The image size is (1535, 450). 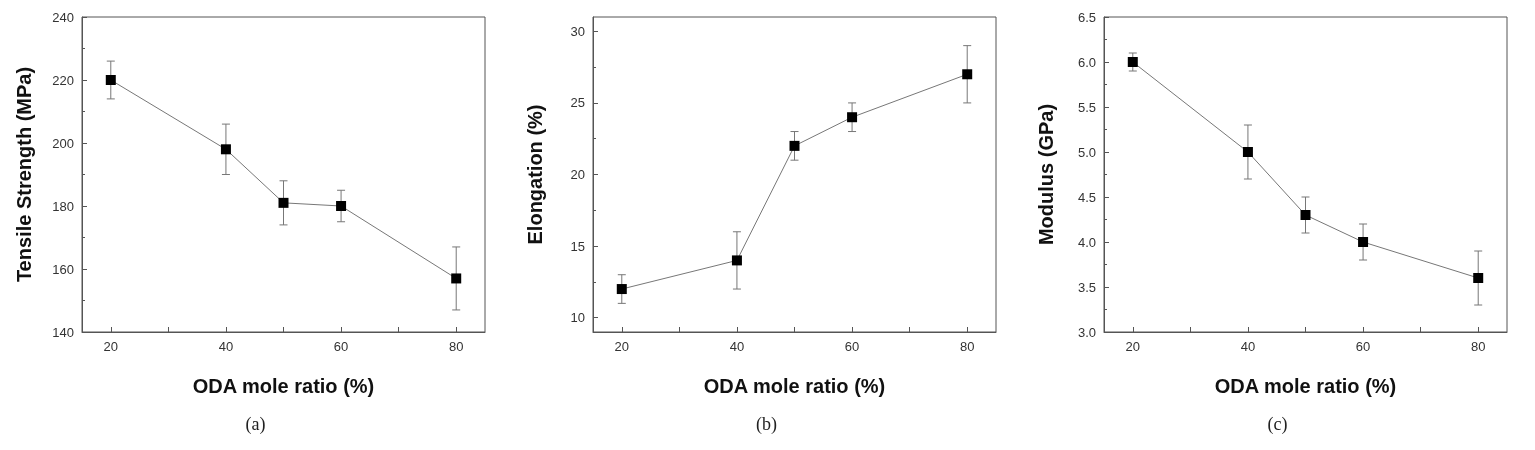 I want to click on y-tick-label: 25, so click(x=577, y=103).